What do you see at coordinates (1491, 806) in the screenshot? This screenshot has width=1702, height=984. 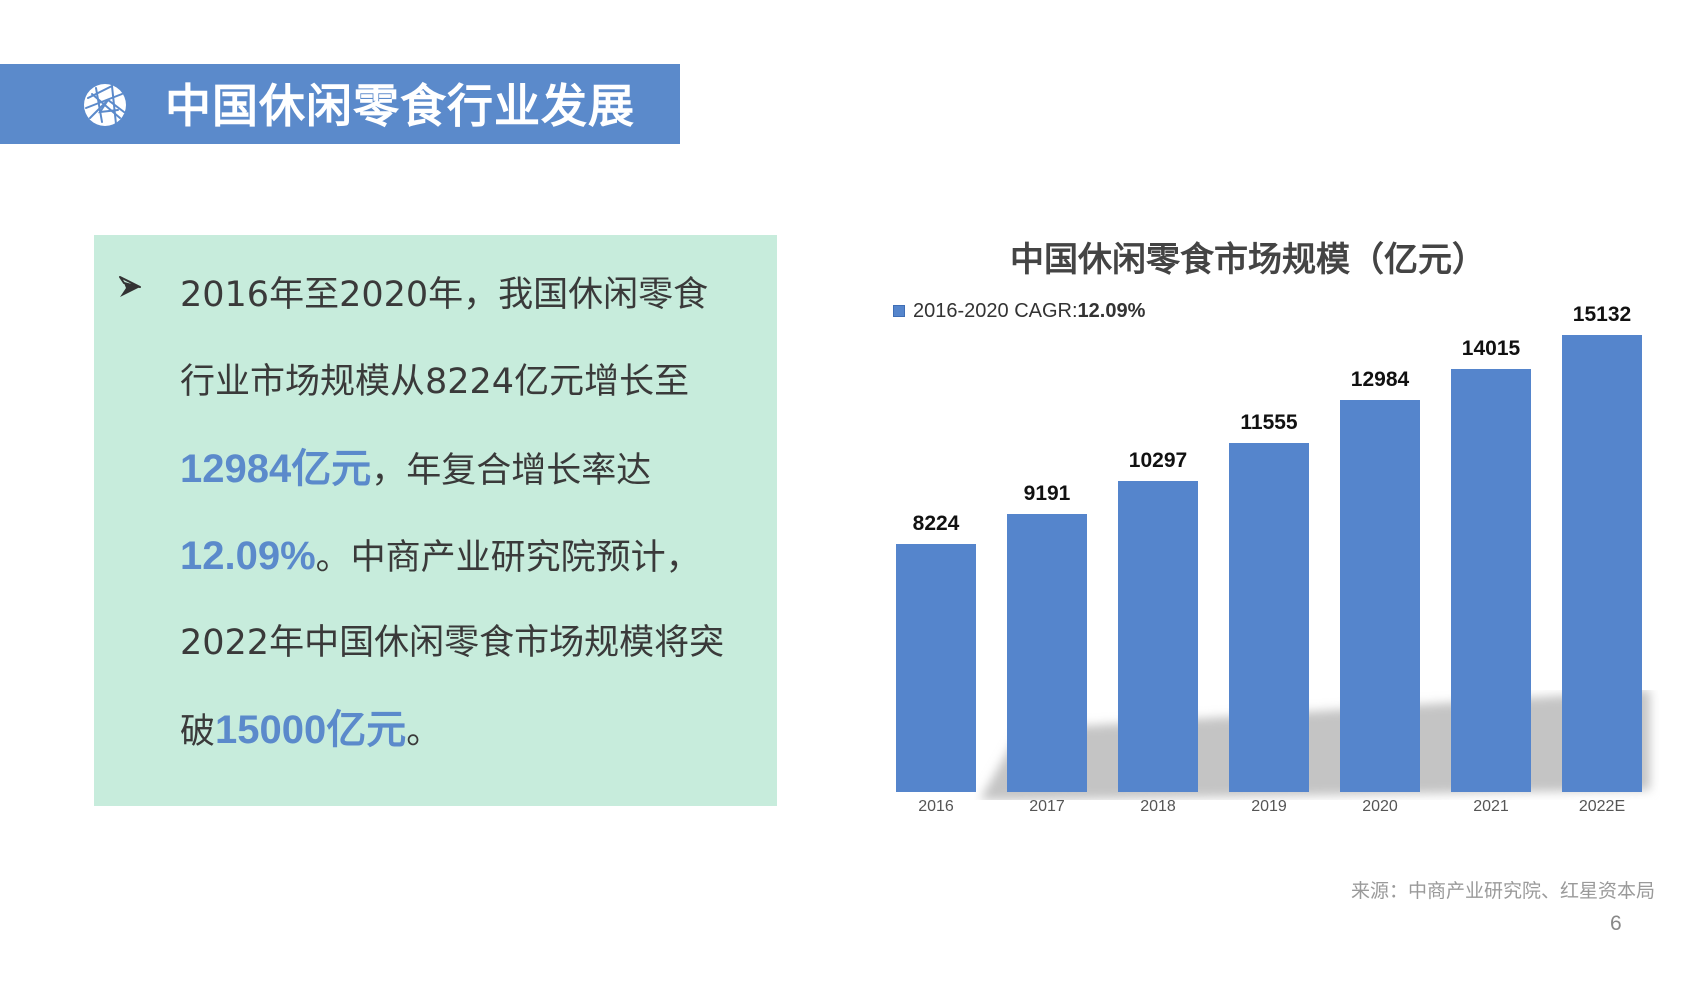 I see `x-tick-2021: 2021` at bounding box center [1491, 806].